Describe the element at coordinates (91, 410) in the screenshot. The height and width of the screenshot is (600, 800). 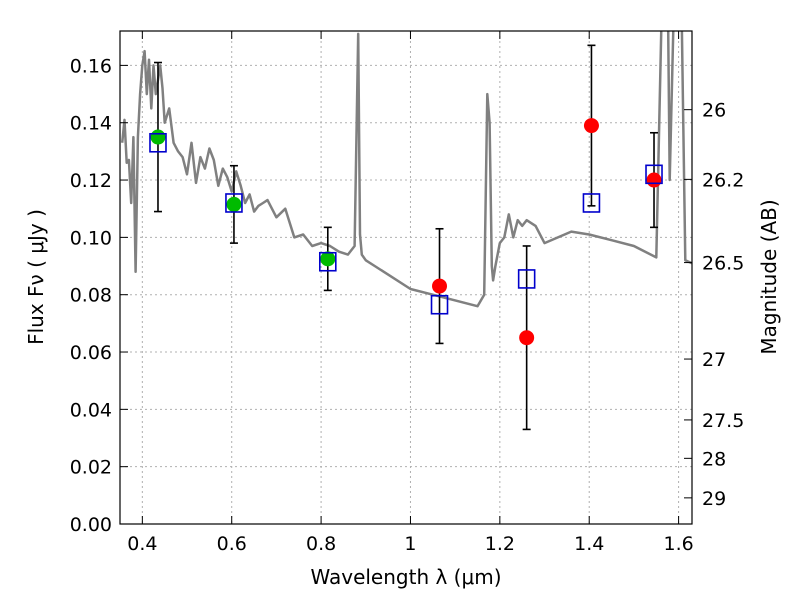
I see `y-tick-label: 0.04` at that location.